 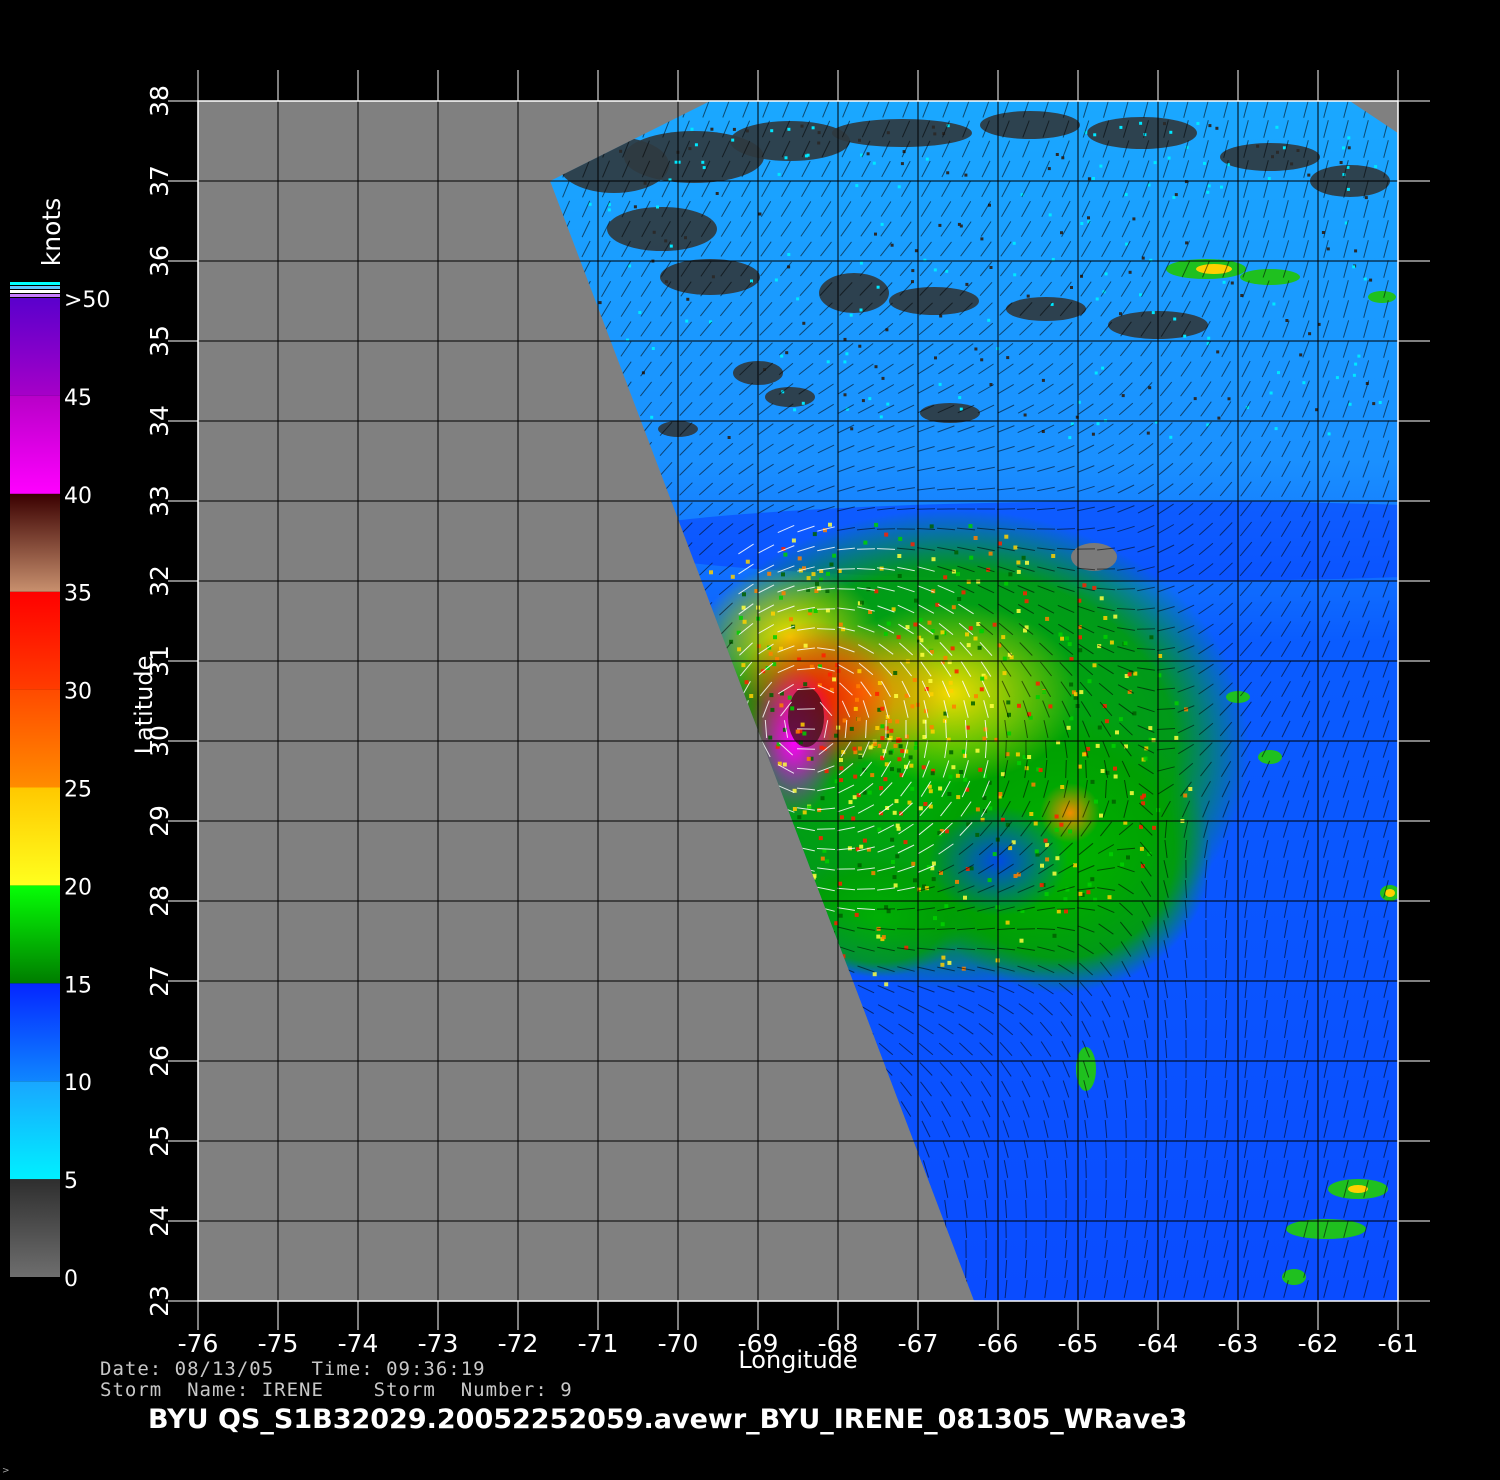 What do you see at coordinates (35, 283) in the screenshot?
I see `colorbar-top-stripe` at bounding box center [35, 283].